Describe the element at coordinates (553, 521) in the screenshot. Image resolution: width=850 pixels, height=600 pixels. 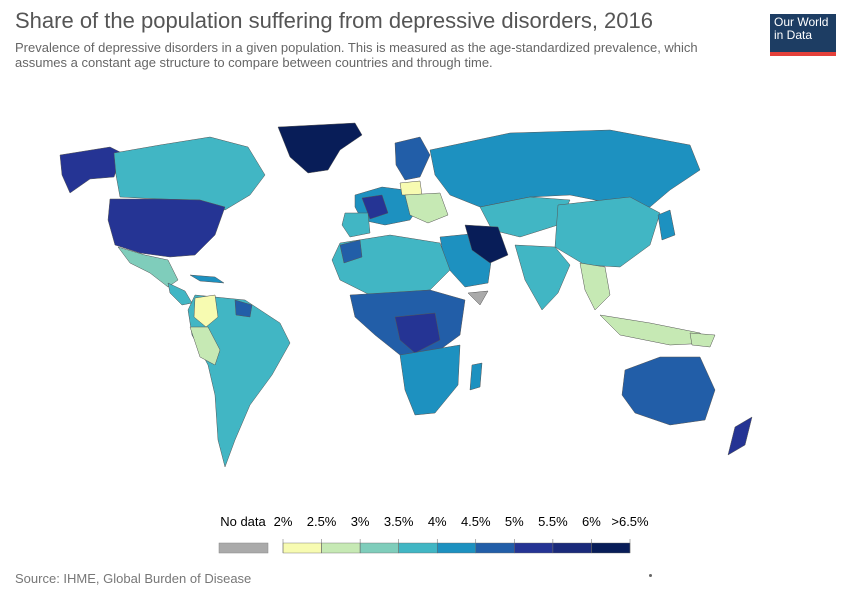
I see `legend-tick-label: 5.5%` at that location.